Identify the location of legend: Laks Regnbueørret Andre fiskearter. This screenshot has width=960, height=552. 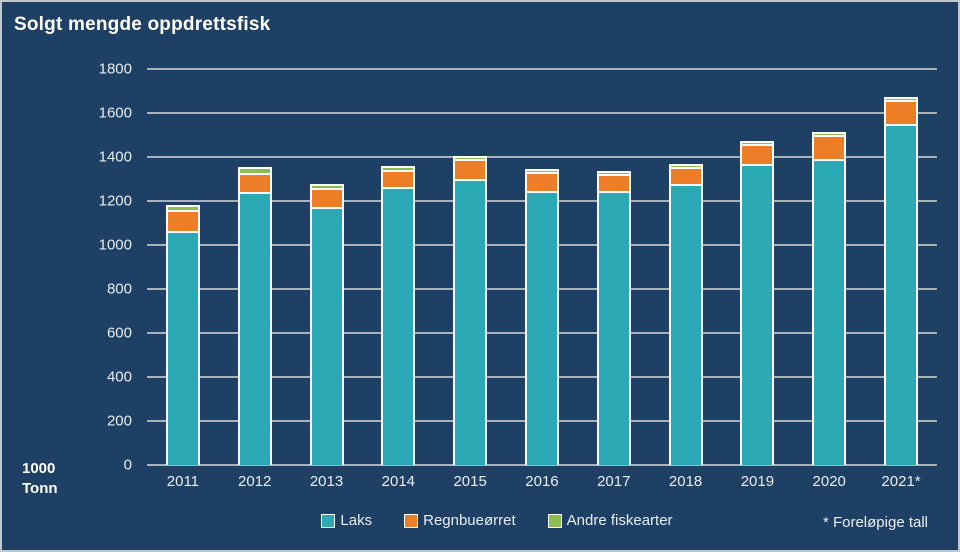
(497, 520).